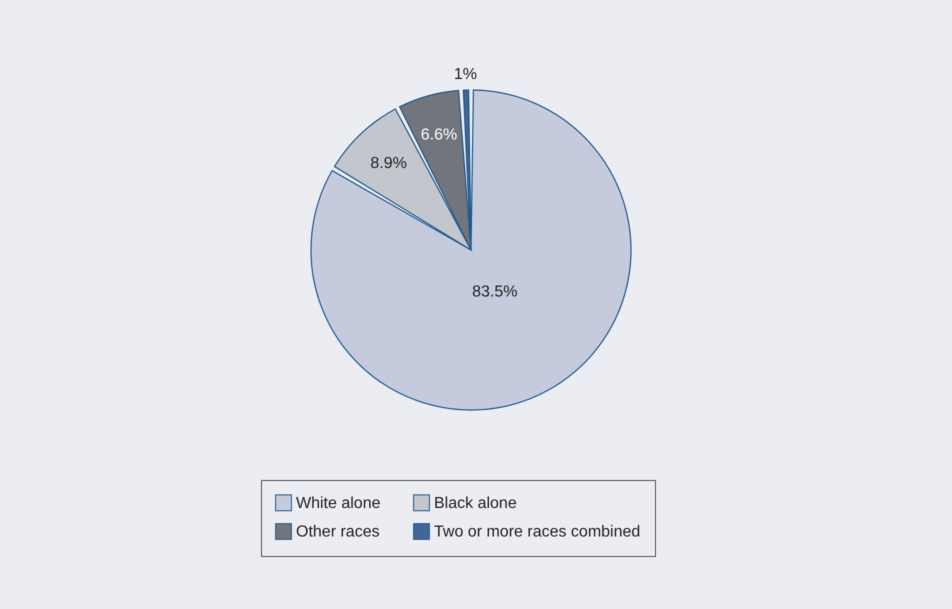  What do you see at coordinates (338, 503) in the screenshot?
I see `legend-label: White alone` at bounding box center [338, 503].